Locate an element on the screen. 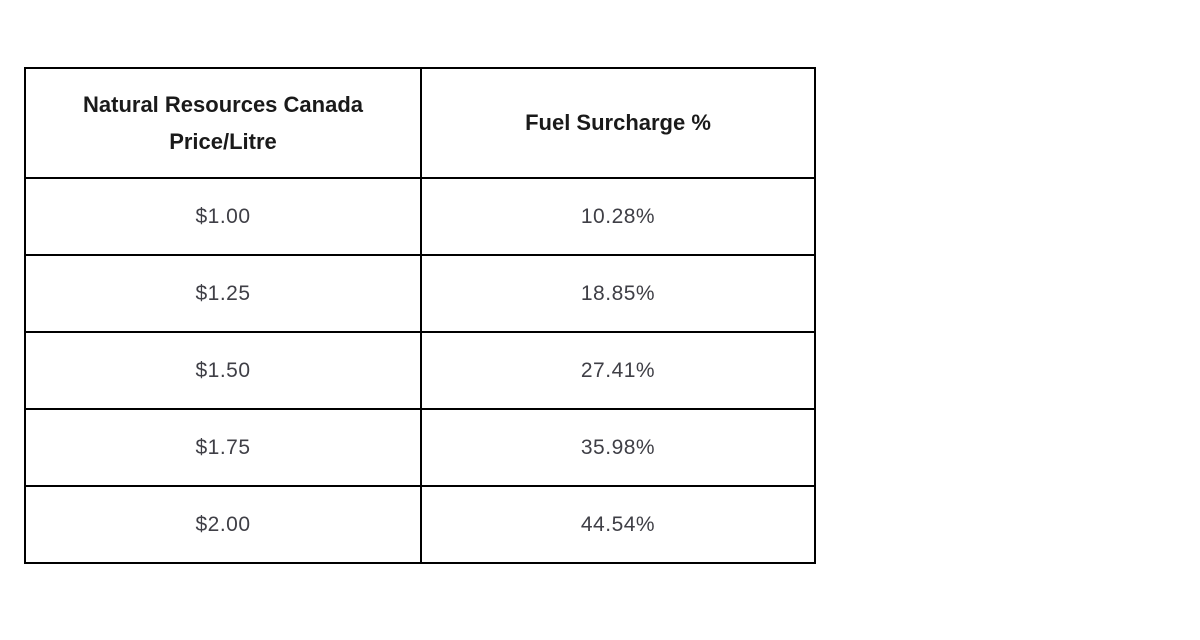  price-cell: $1.50 is located at coordinates (223, 370).